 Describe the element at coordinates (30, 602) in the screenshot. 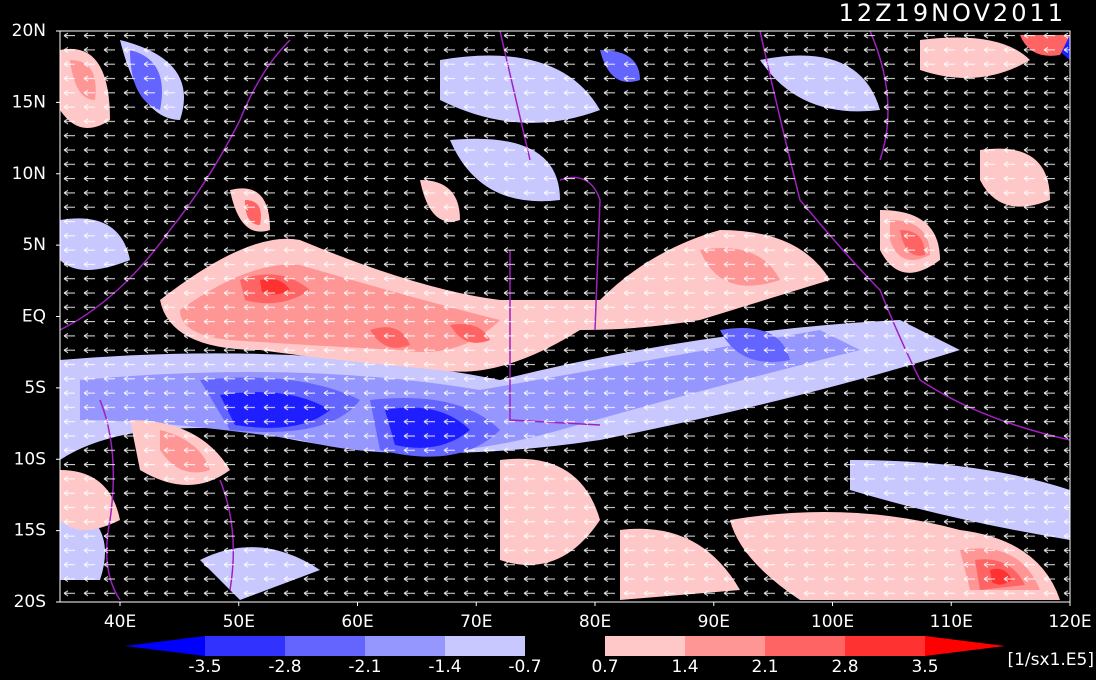

I see `lat-label: 20S` at that location.